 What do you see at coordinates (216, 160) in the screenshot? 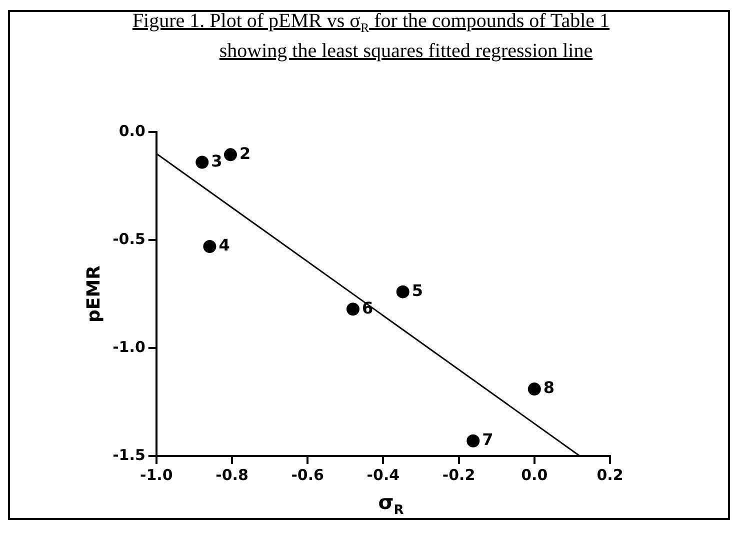
I see `annotation: 3` at bounding box center [216, 160].